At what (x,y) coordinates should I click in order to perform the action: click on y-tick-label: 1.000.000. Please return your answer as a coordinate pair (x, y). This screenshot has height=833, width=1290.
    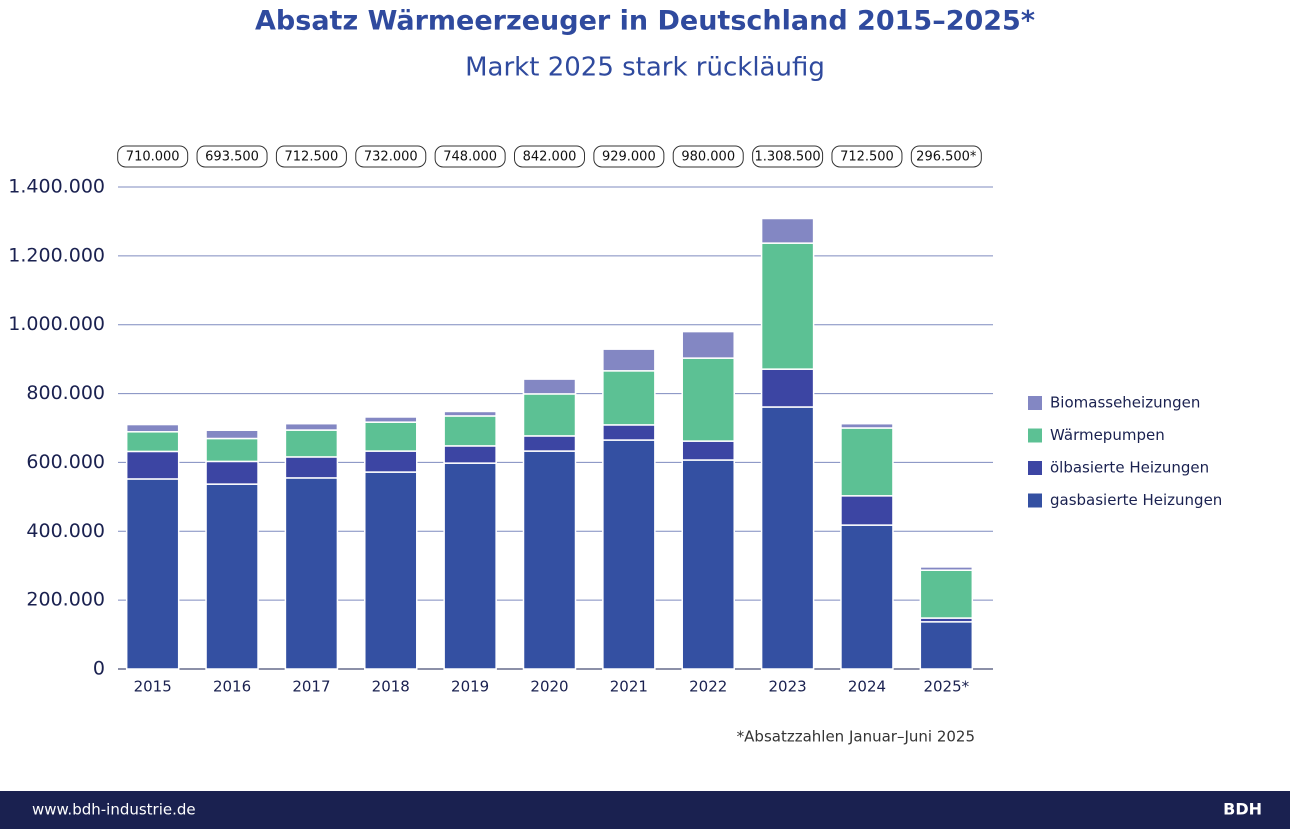
    Looking at the image, I should click on (56, 324).